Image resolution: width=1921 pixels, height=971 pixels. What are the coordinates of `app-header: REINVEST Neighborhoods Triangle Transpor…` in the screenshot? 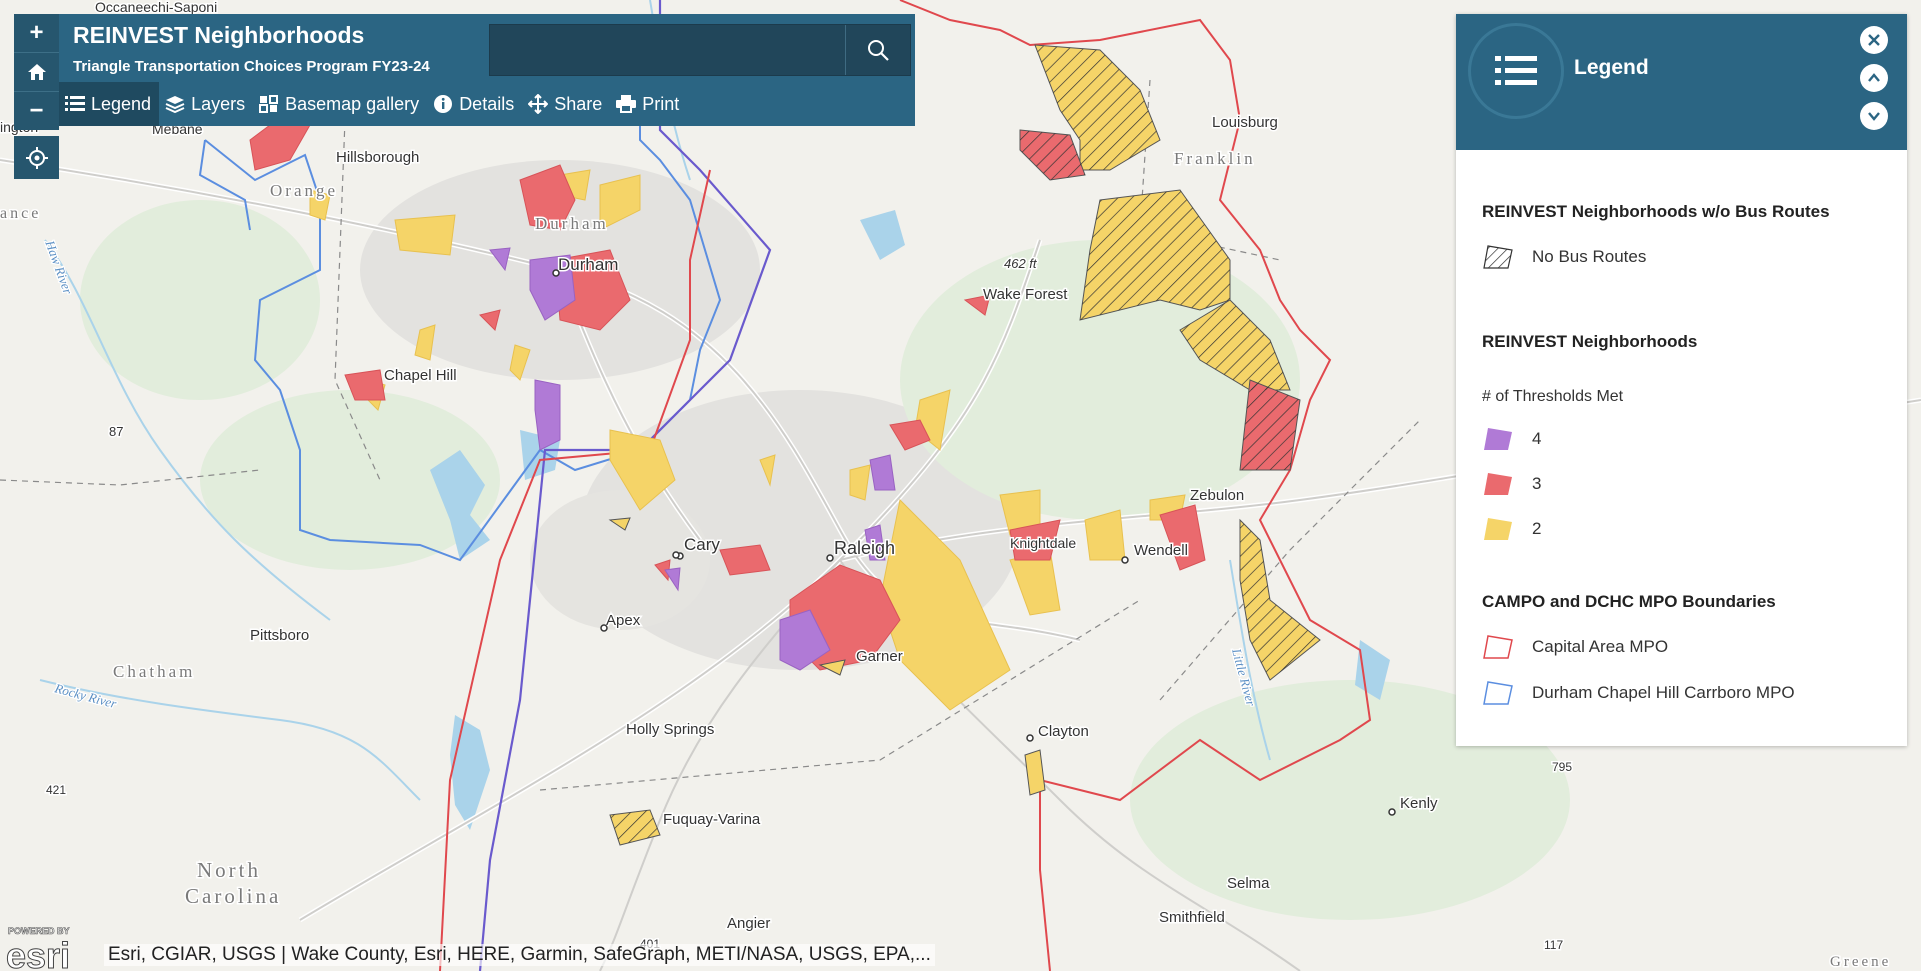 It's located at (487, 70).